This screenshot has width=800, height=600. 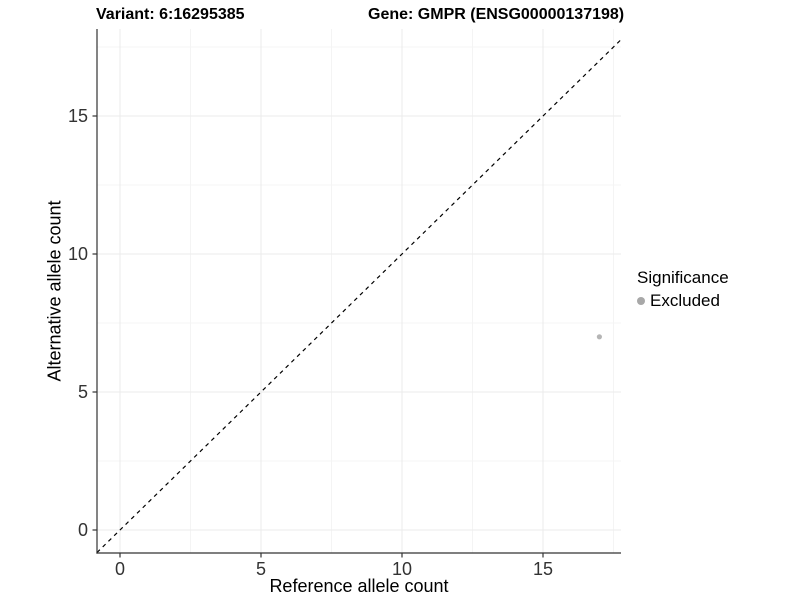 What do you see at coordinates (402, 569) in the screenshot?
I see `x-tick-label: 10` at bounding box center [402, 569].